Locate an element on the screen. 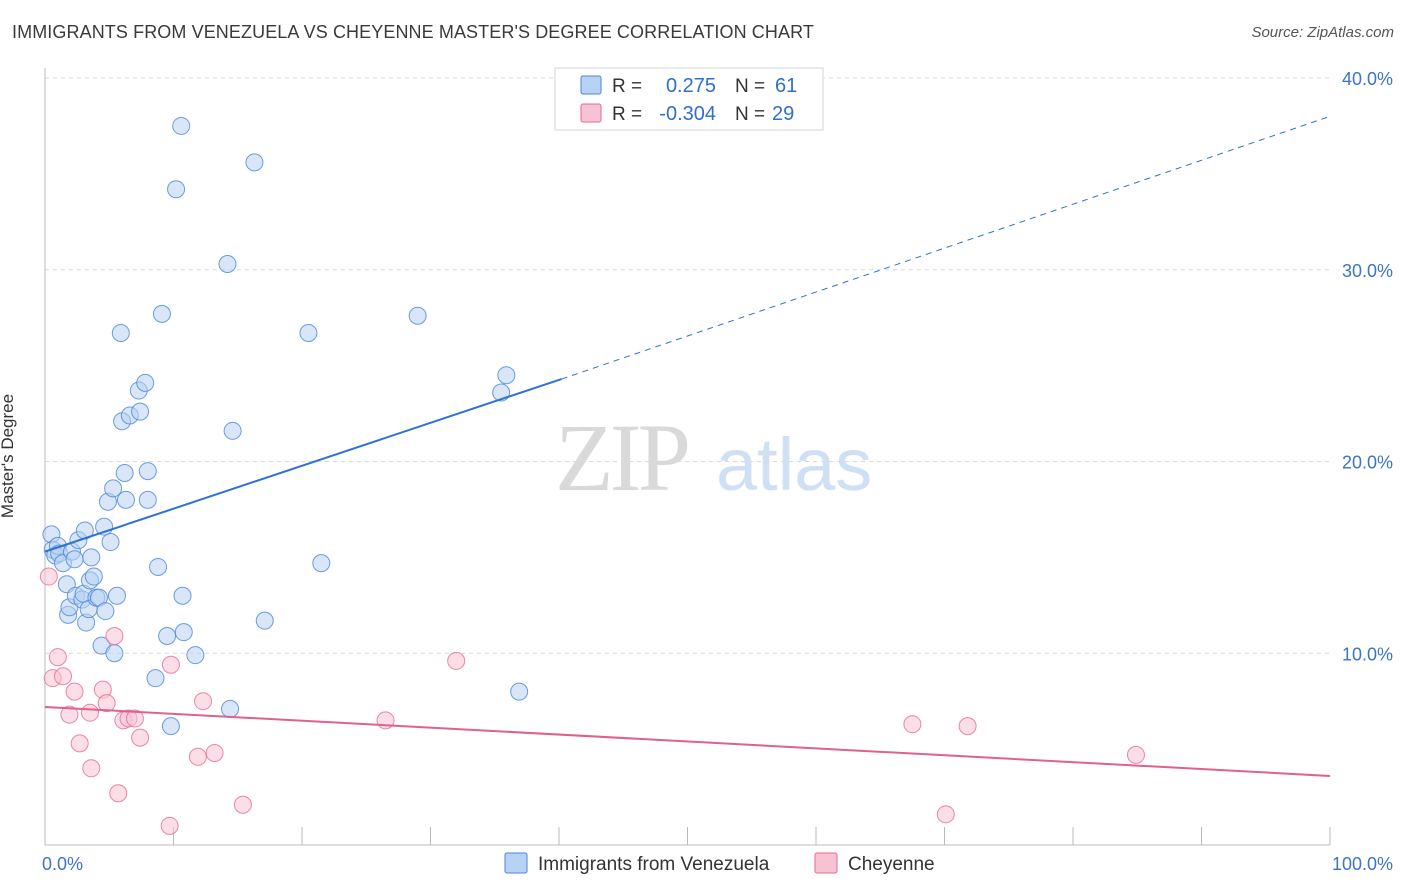 The height and width of the screenshot is (892, 1406). trendline-venezuela is located at coordinates (303, 465).